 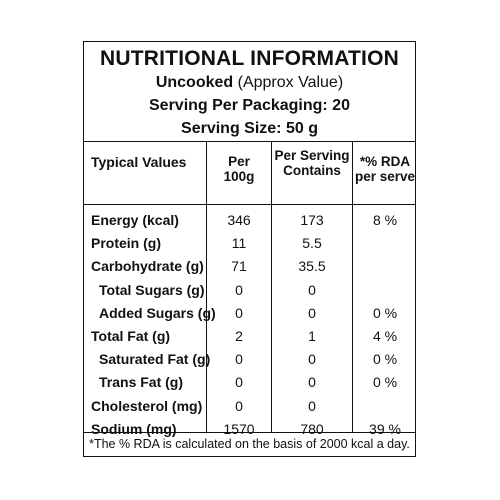 What do you see at coordinates (312, 266) in the screenshot?
I see `per-serving-value: 35.5` at bounding box center [312, 266].